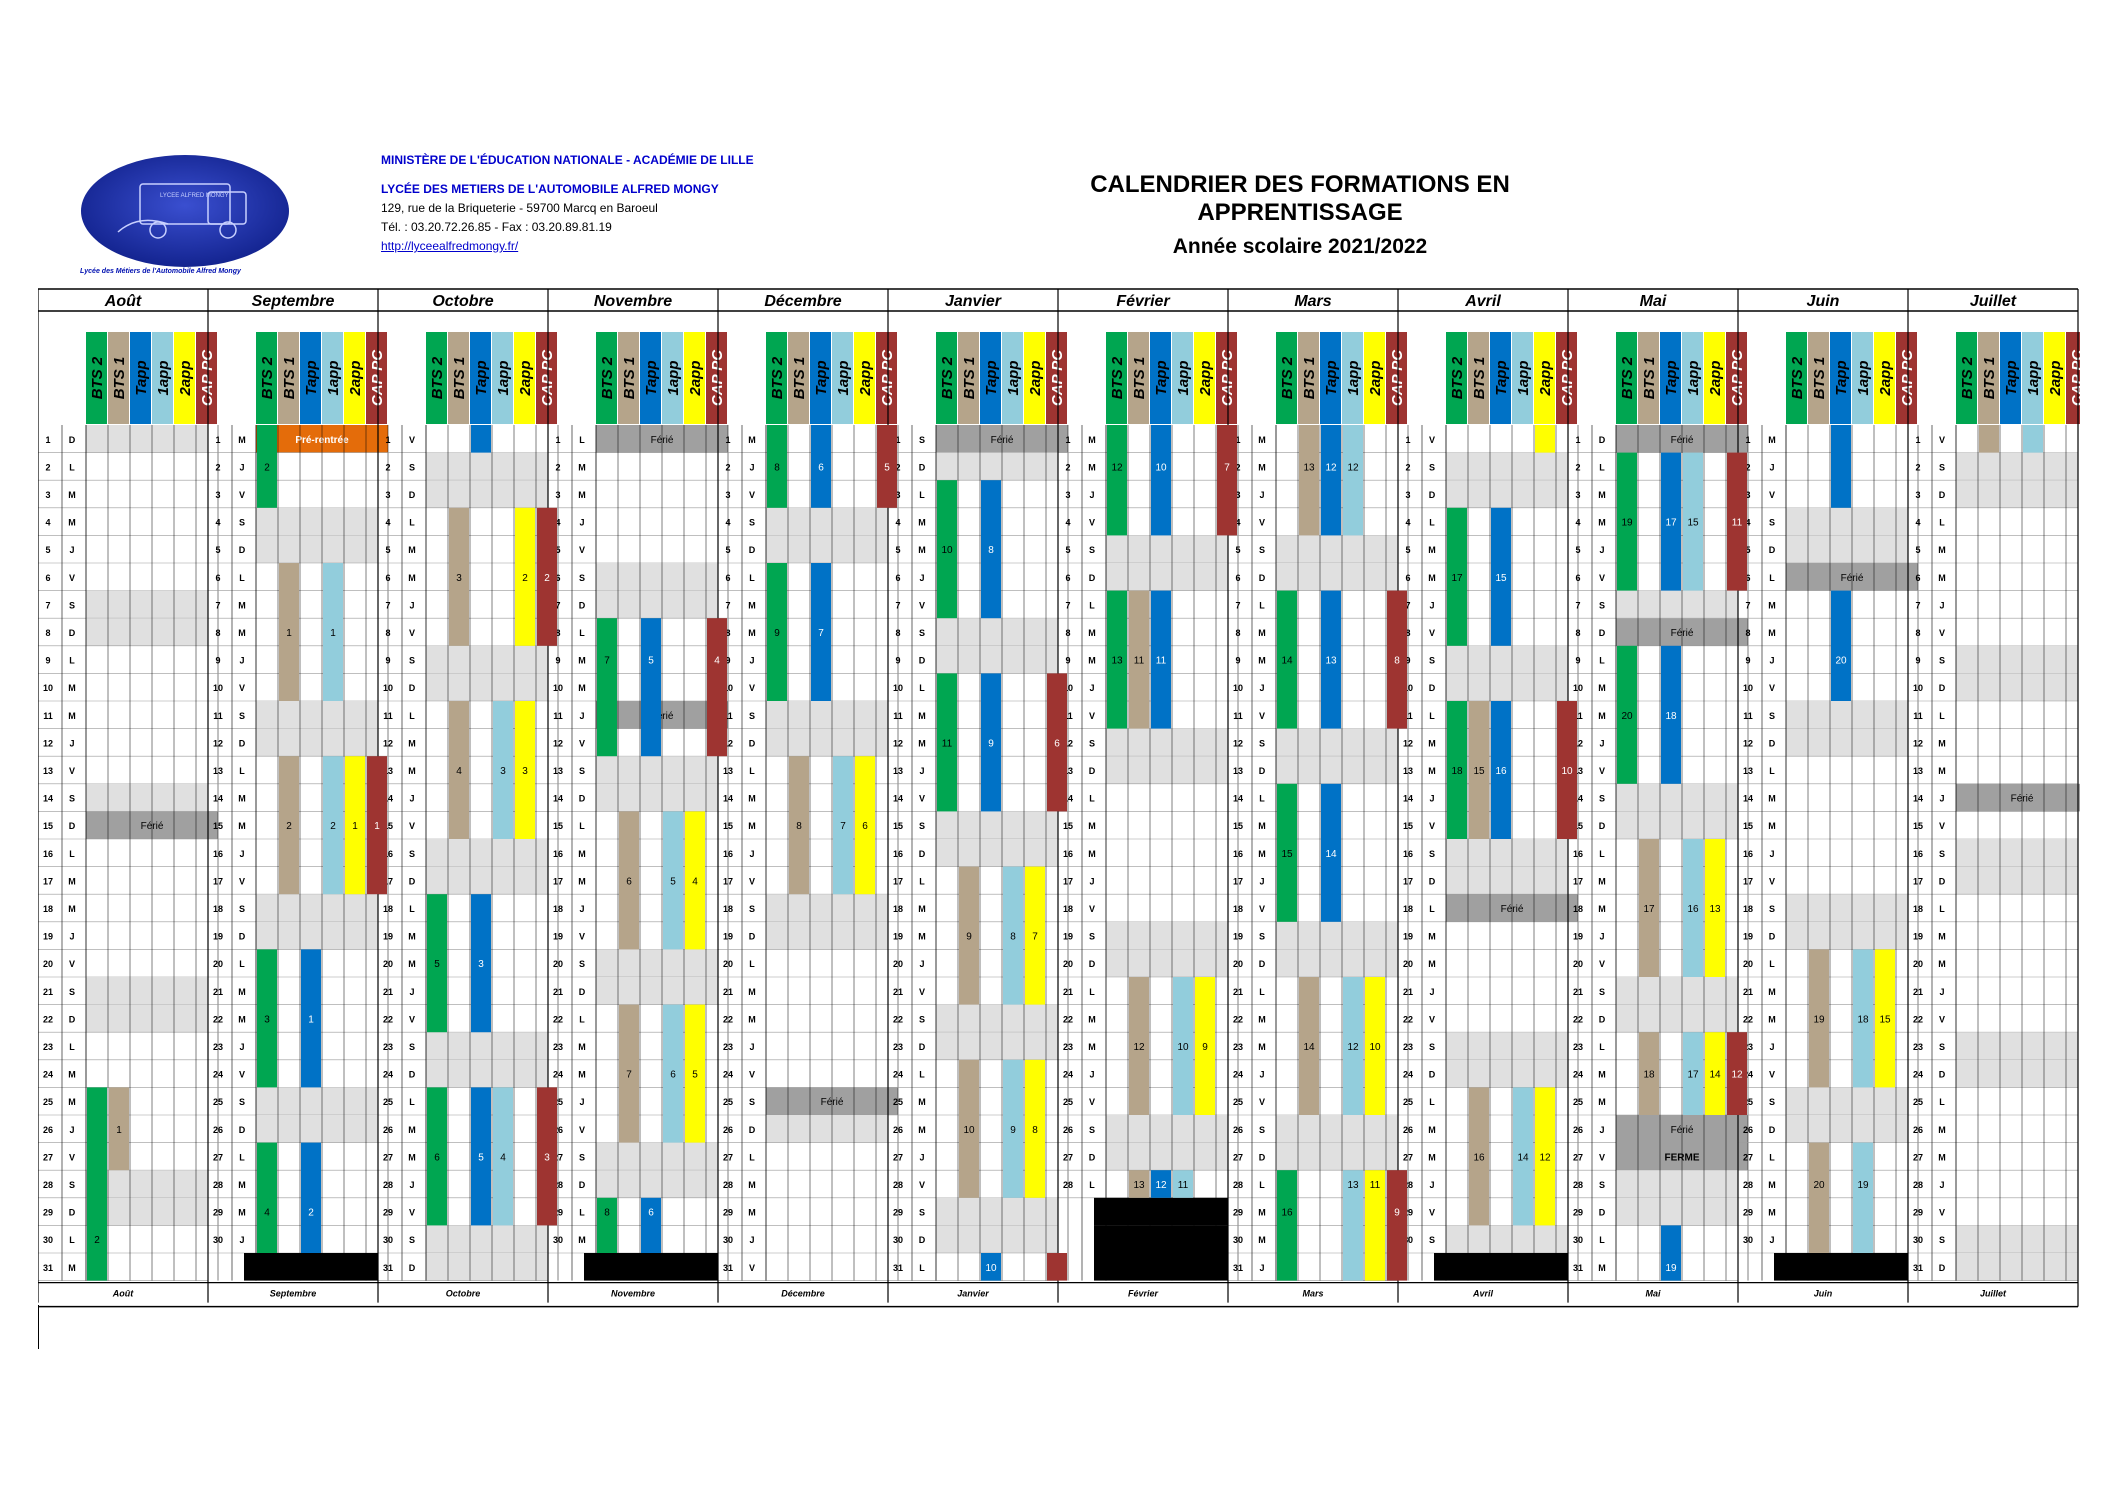  Describe the element at coordinates (1578, 937) in the screenshot. I see `day-number: 19` at that location.